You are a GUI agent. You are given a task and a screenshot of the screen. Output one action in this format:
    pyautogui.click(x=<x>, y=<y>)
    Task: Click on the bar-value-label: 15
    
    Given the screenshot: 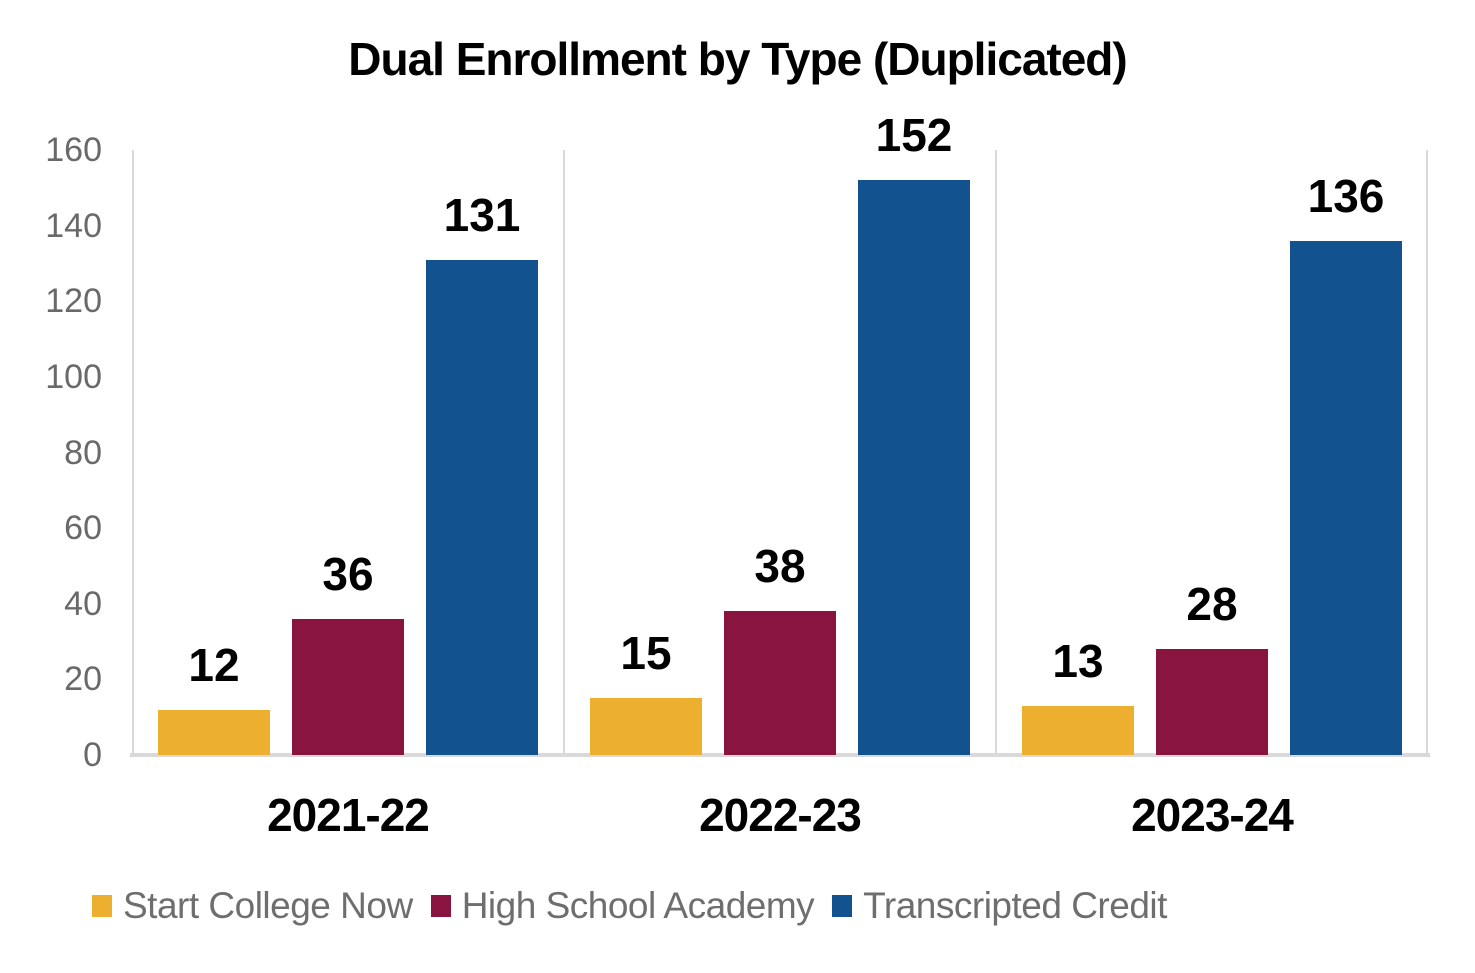 What is the action you would take?
    pyautogui.click(x=646, y=653)
    